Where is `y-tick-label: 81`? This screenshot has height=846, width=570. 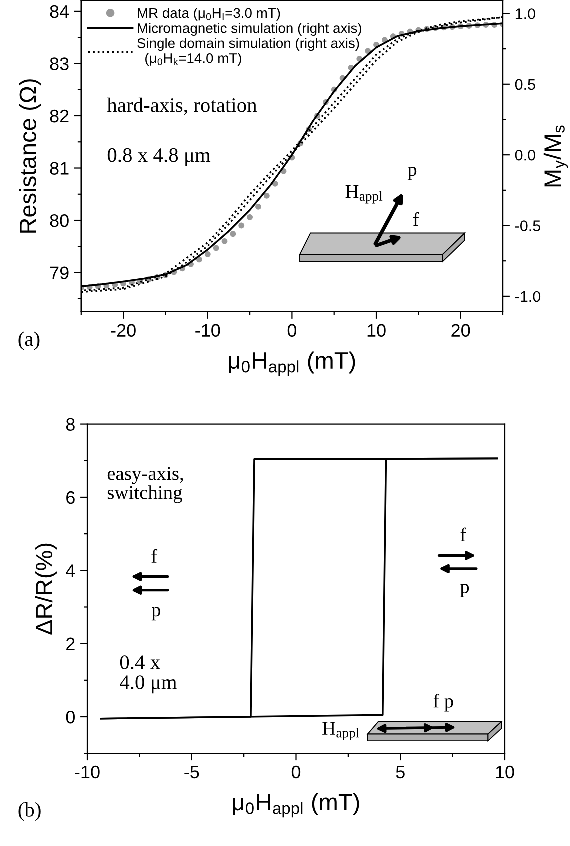 y-tick-label: 81 is located at coordinates (59, 168).